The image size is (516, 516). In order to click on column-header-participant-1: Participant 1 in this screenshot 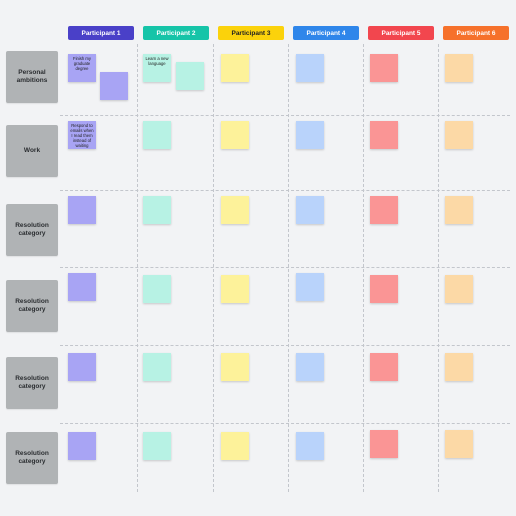, I will do `click(101, 33)`.